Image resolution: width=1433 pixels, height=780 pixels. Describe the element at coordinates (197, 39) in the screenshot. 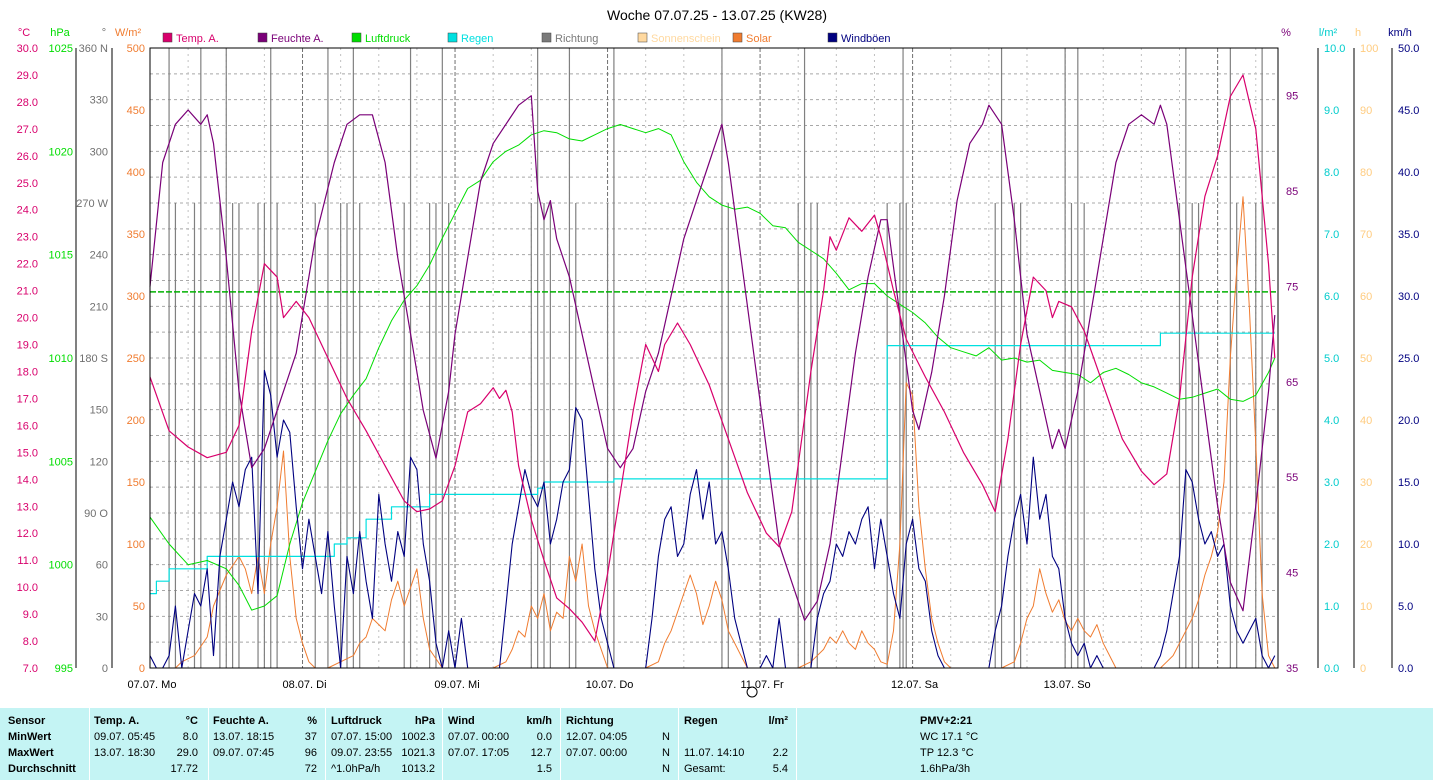

I see `legend-label: Temp. A.` at that location.